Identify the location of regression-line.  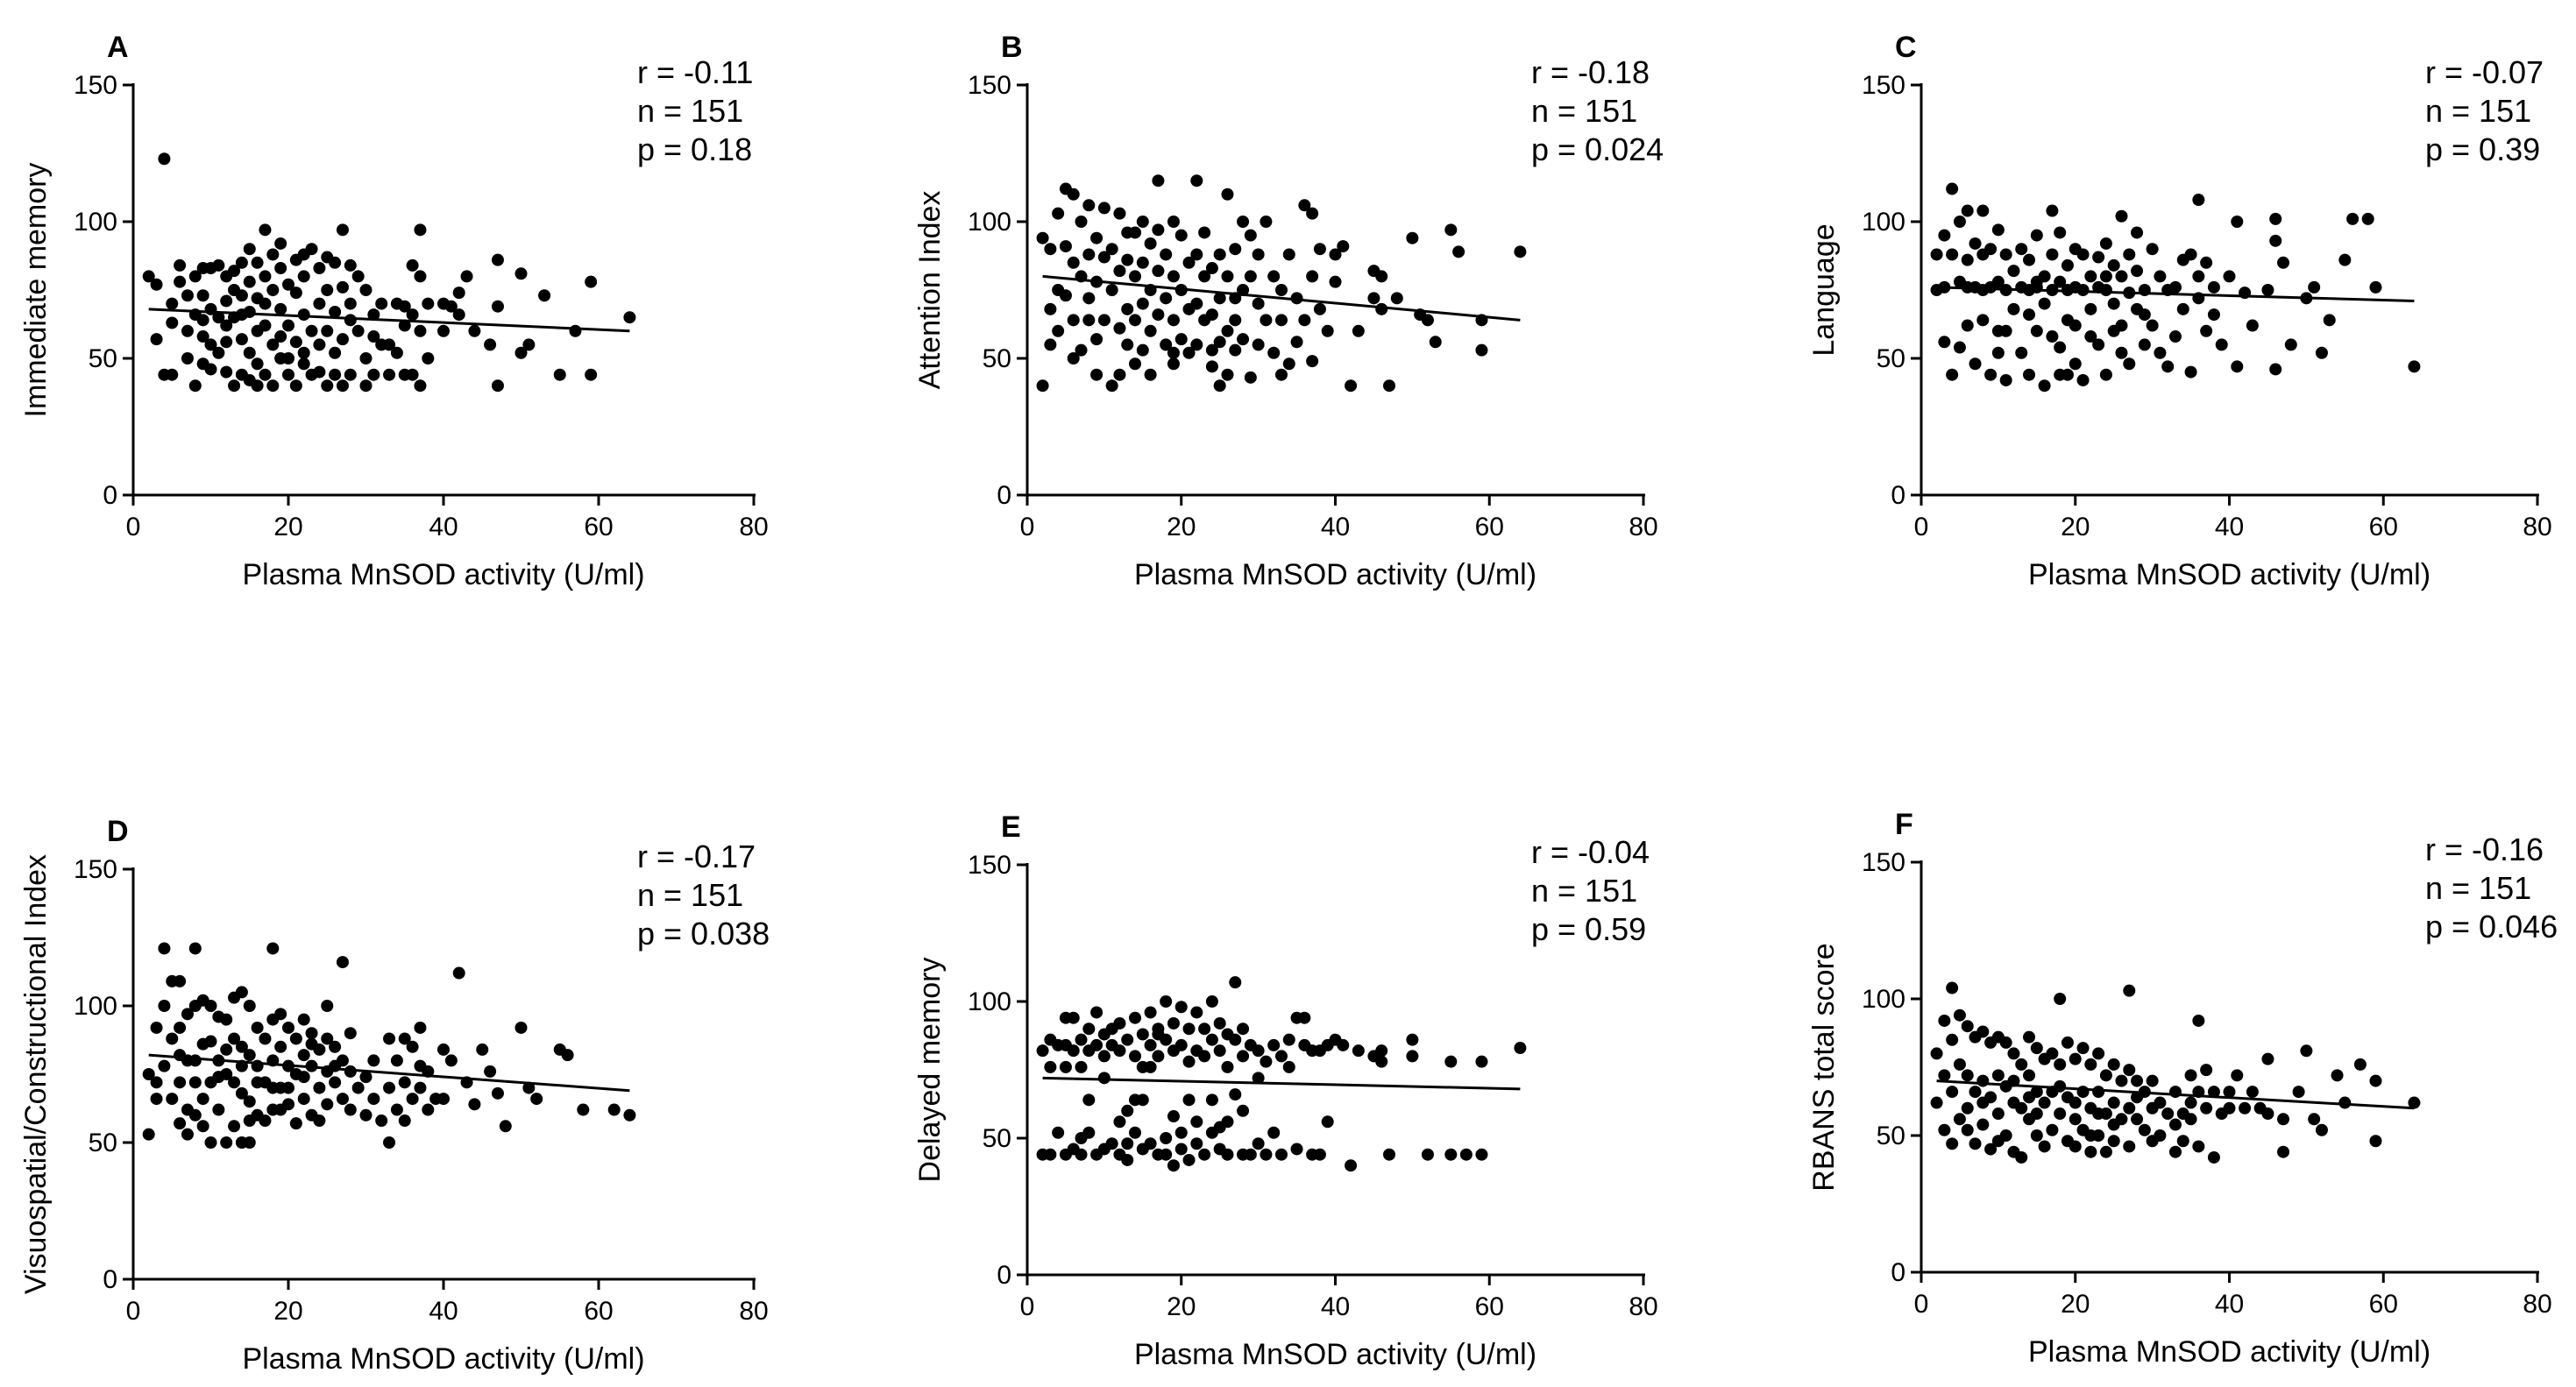
(389, 1073).